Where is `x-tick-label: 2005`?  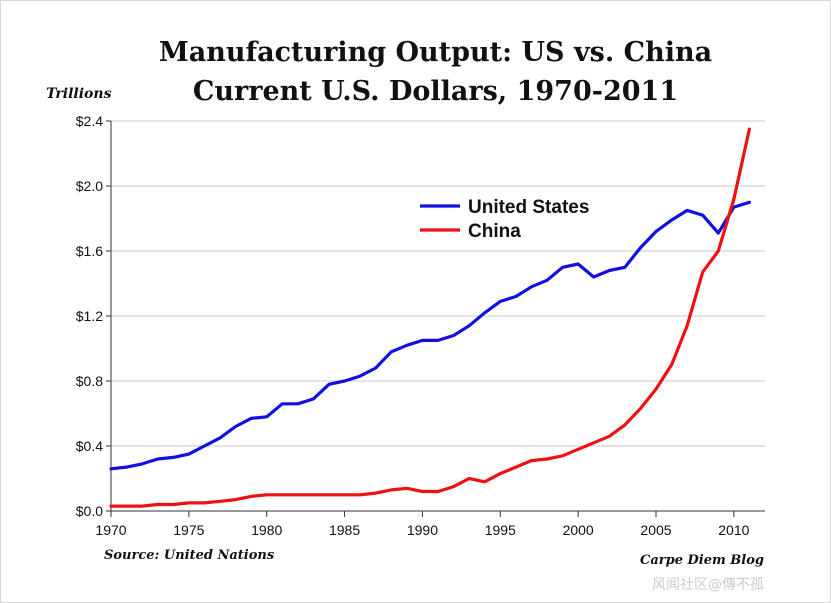
x-tick-label: 2005 is located at coordinates (655, 530).